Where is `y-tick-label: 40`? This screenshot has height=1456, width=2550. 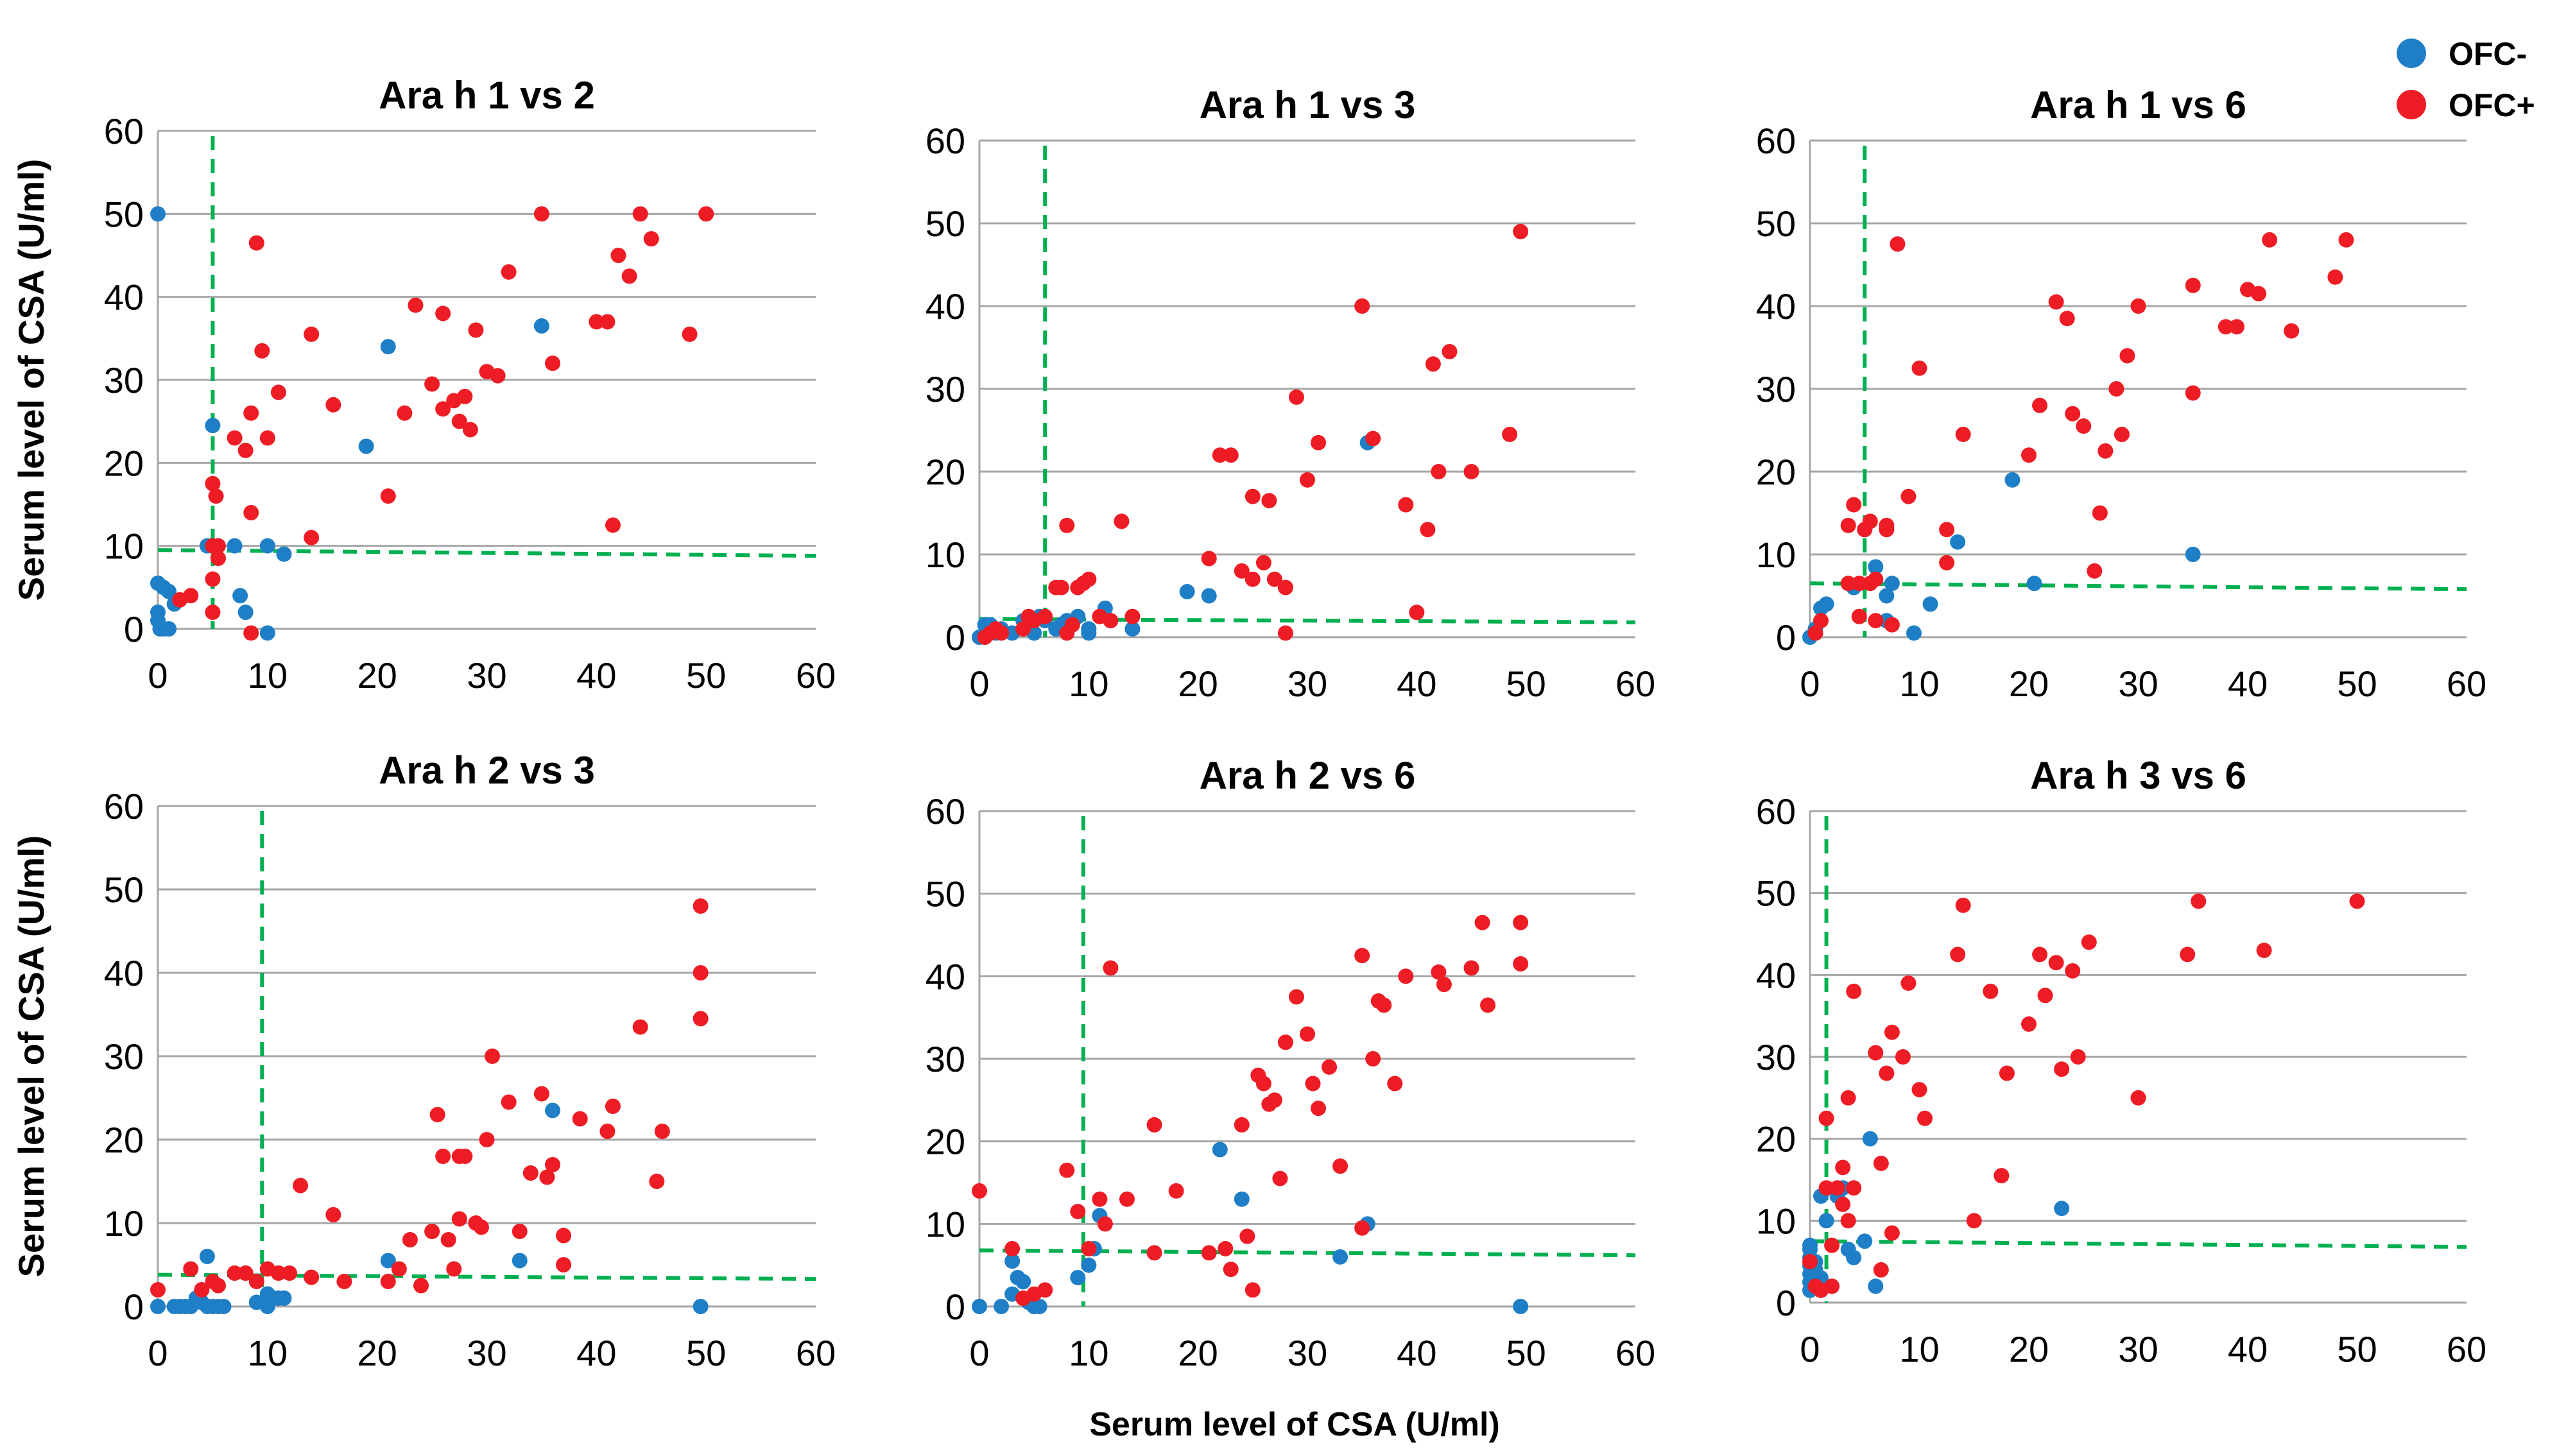
y-tick-label: 40 is located at coordinates (124, 297).